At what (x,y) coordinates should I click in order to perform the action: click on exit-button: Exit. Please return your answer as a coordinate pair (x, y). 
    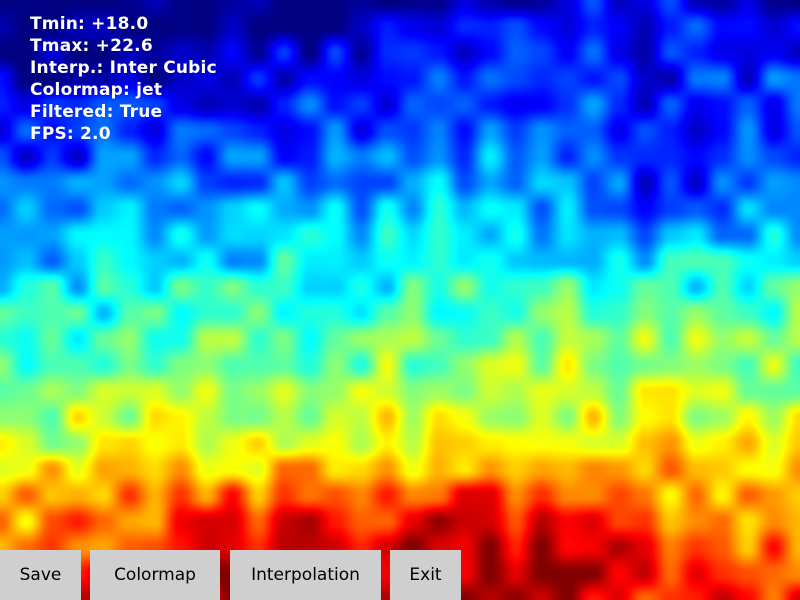
    Looking at the image, I should click on (425, 575).